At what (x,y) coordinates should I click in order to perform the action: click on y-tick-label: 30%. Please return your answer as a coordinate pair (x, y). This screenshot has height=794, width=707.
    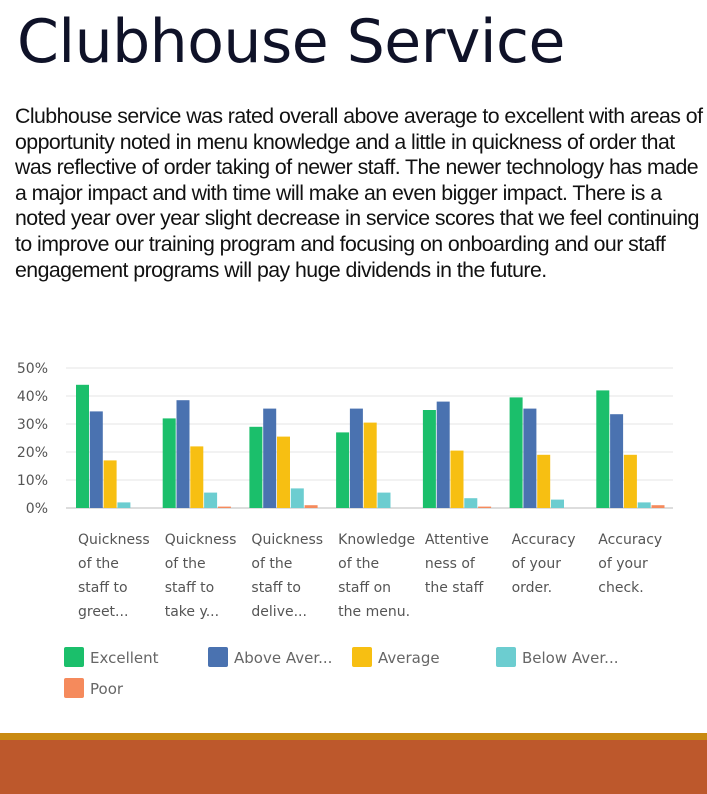
    Looking at the image, I should click on (32, 425).